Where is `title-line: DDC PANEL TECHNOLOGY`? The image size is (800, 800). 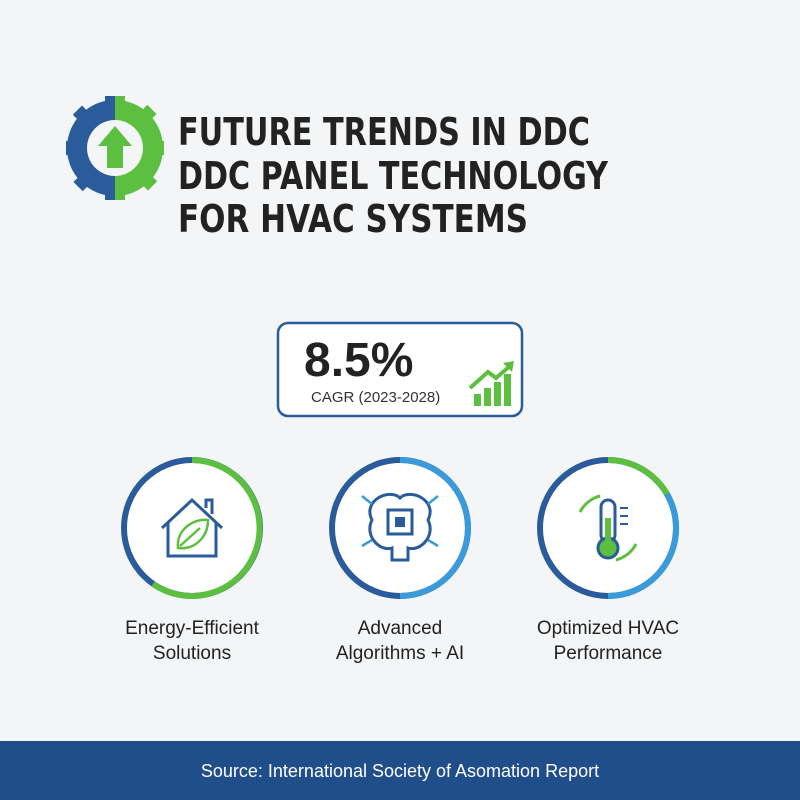
title-line: DDC PANEL TECHNOLOGY is located at coordinates (393, 176).